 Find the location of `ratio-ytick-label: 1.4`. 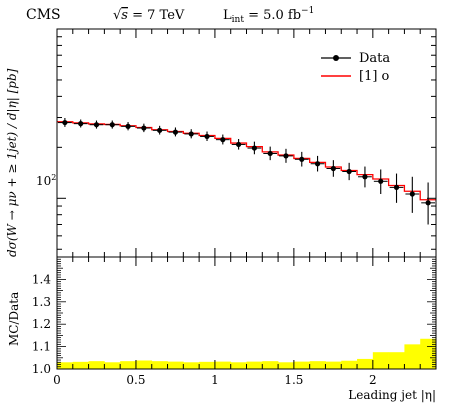

ratio-ytick-label: 1.4 is located at coordinates (41, 279).